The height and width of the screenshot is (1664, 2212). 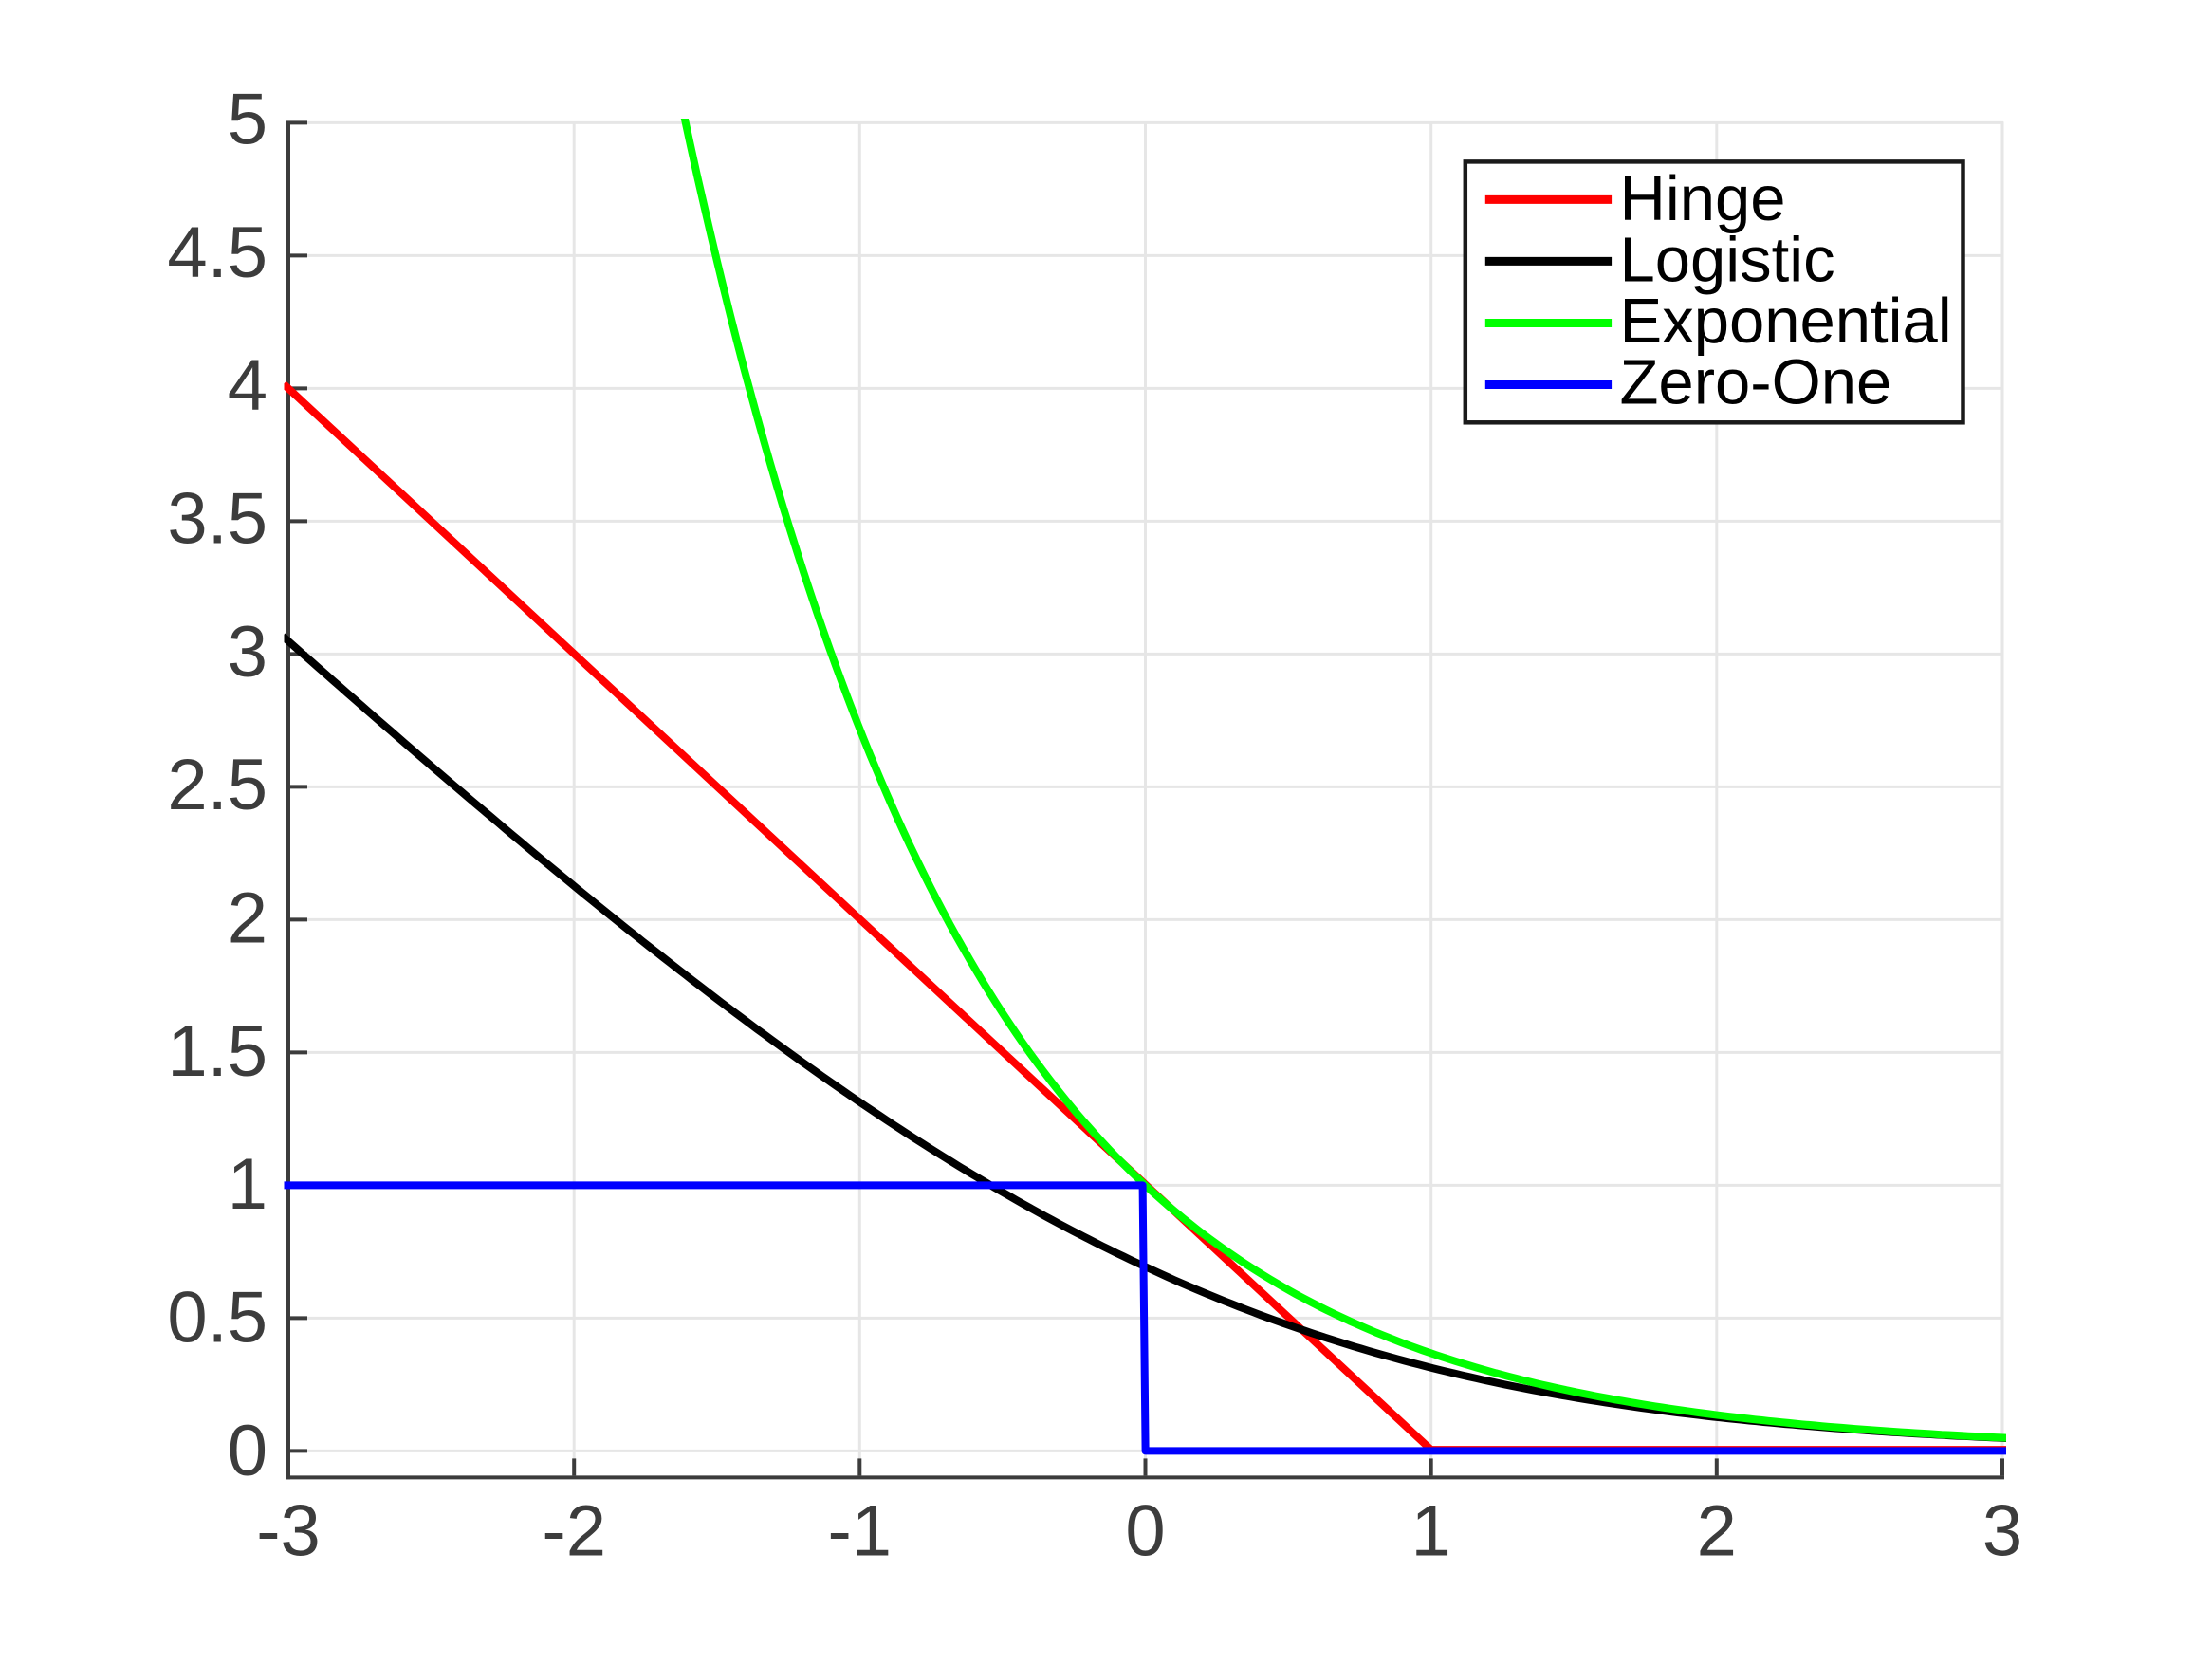 I want to click on svg-text: -3, so click(x=288, y=1531).